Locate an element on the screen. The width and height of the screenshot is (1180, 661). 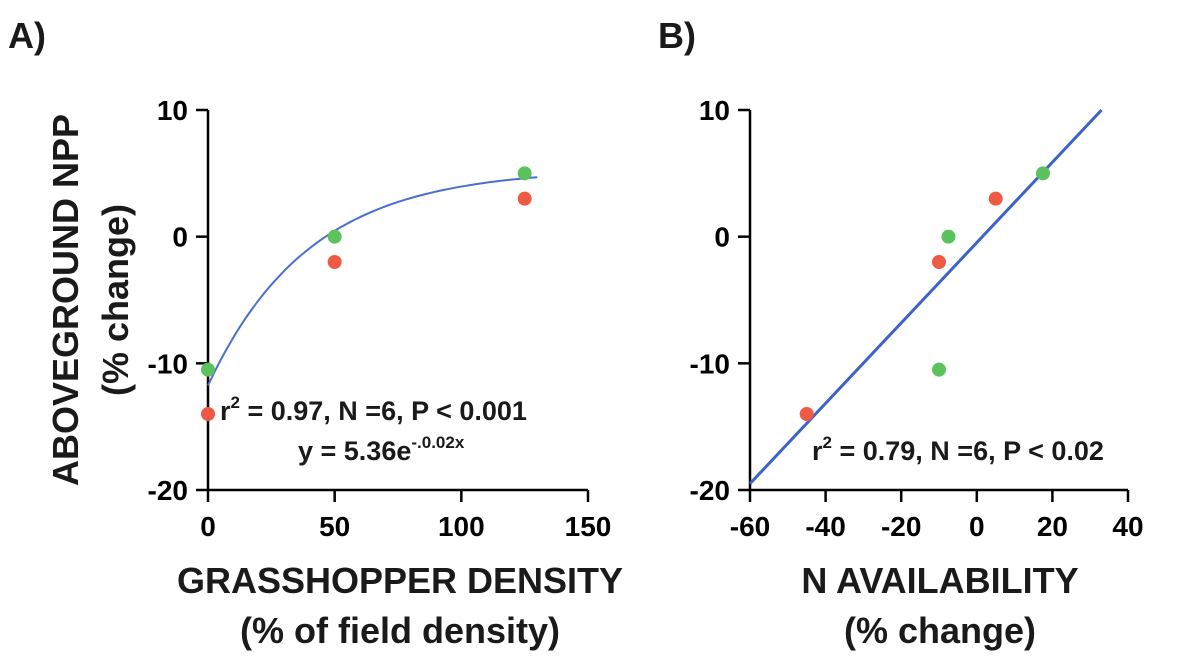
panel-b-x-tick-label: 40 is located at coordinates (1127, 526).